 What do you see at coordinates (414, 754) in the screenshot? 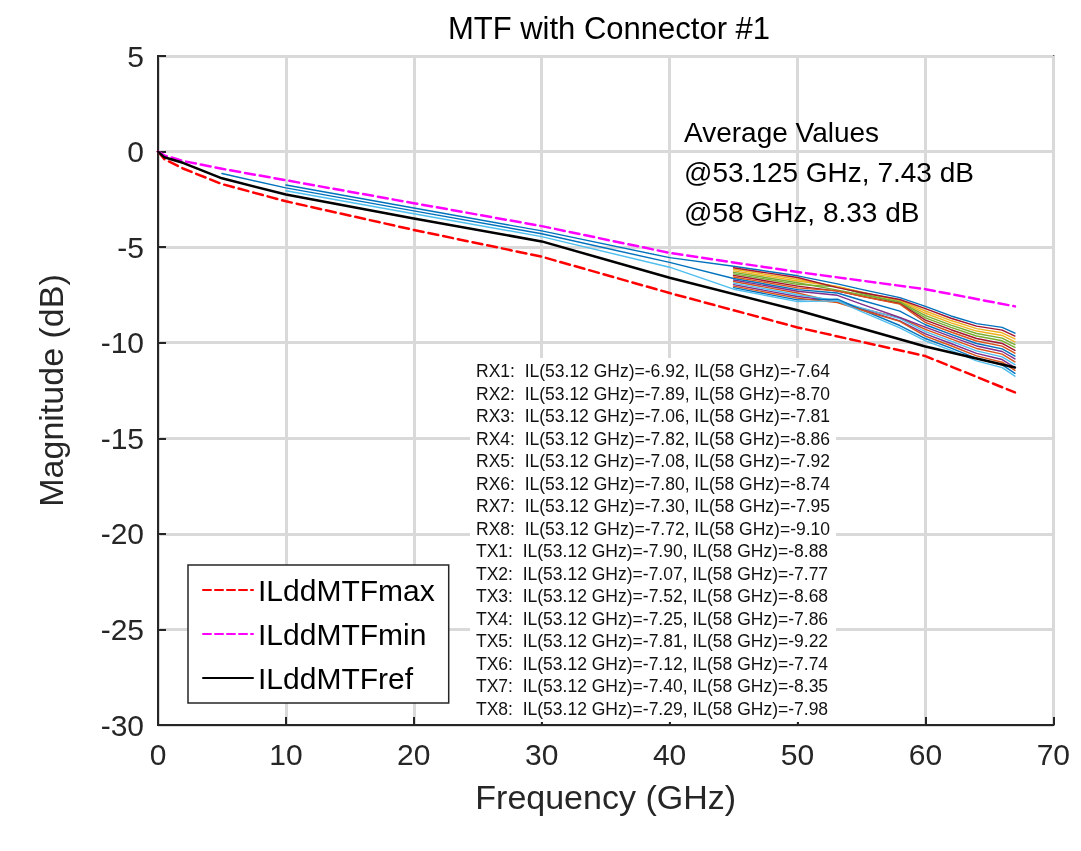
I see `x-tick-label: 20` at bounding box center [414, 754].